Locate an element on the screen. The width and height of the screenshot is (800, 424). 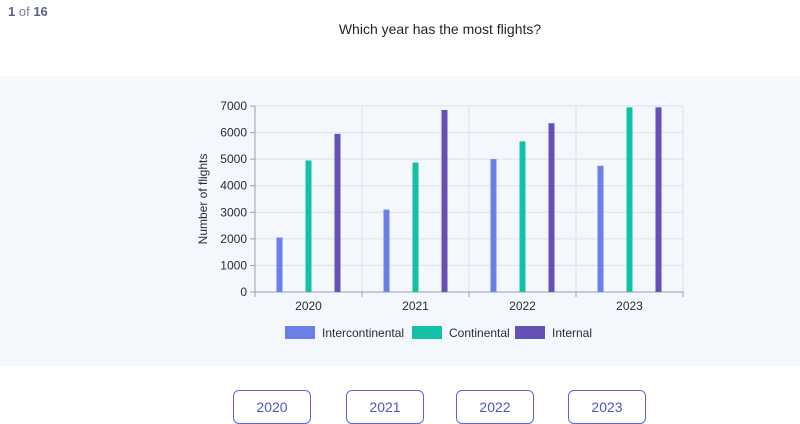
bar-intercontinental-2021 is located at coordinates (386, 250).